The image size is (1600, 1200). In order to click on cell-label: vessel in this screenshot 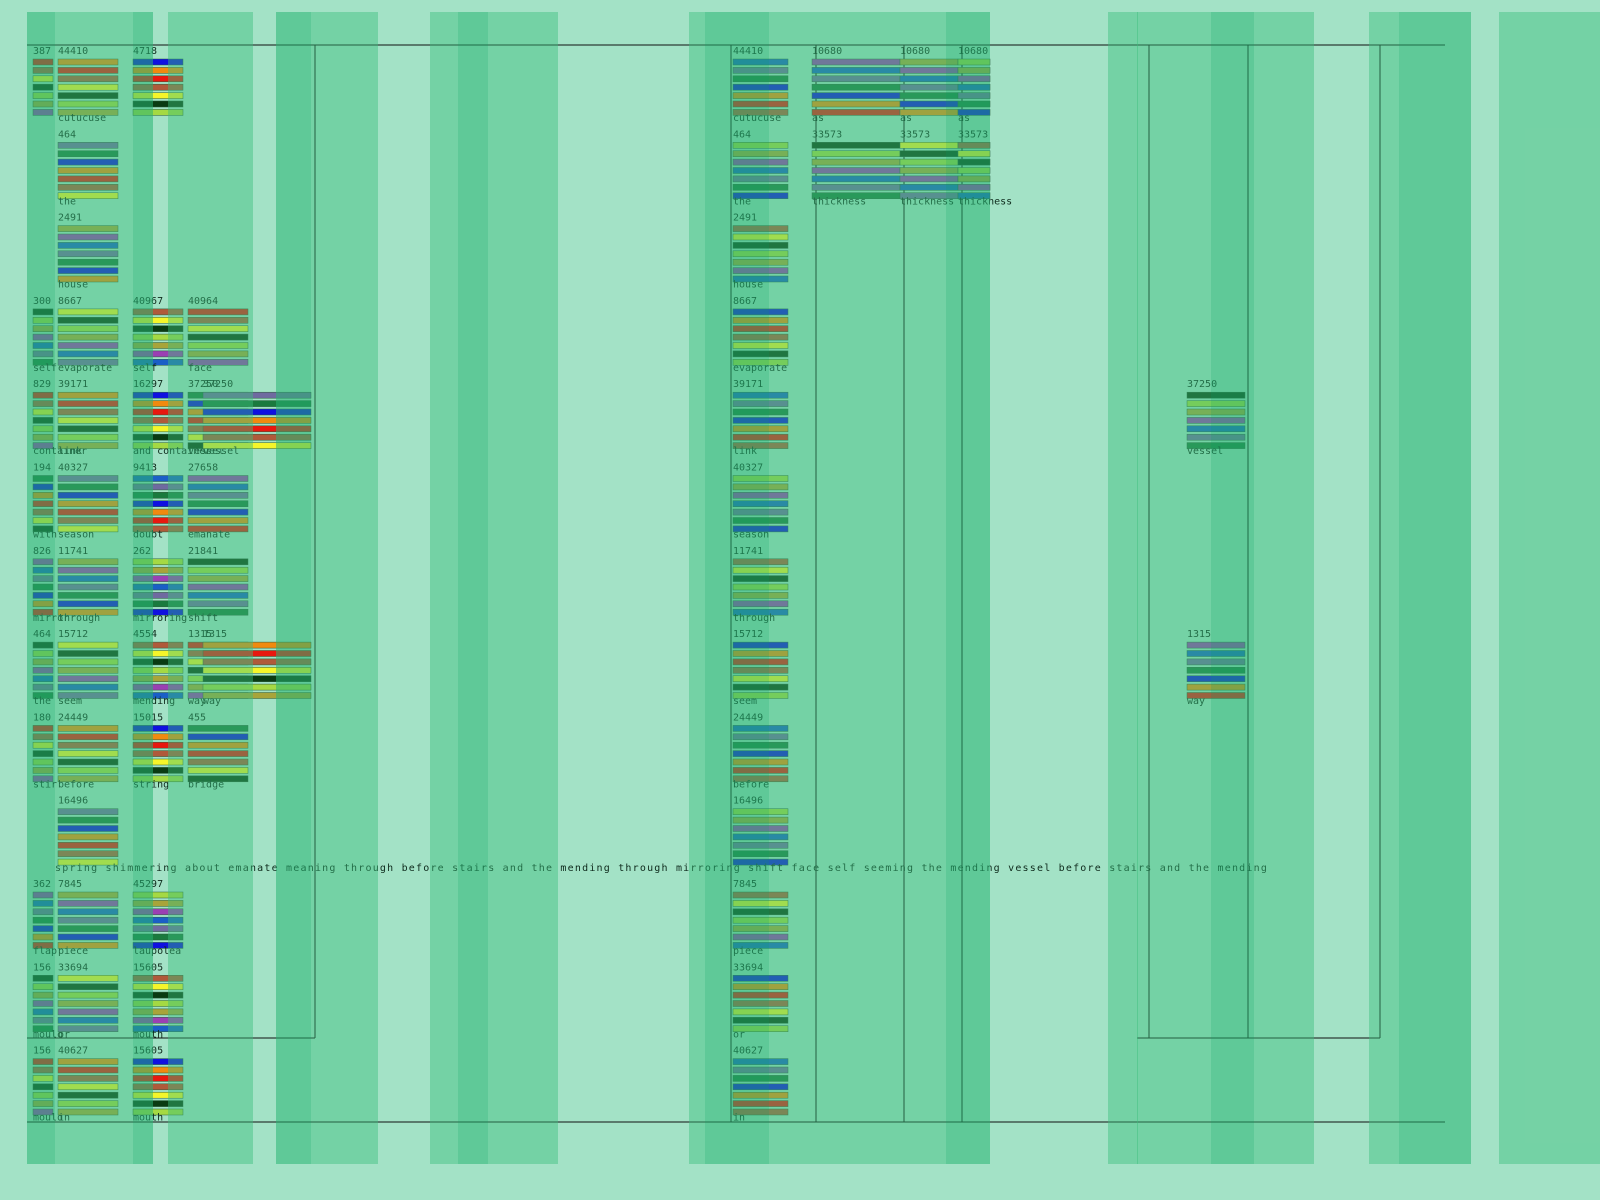, I will do `click(1205, 451)`.